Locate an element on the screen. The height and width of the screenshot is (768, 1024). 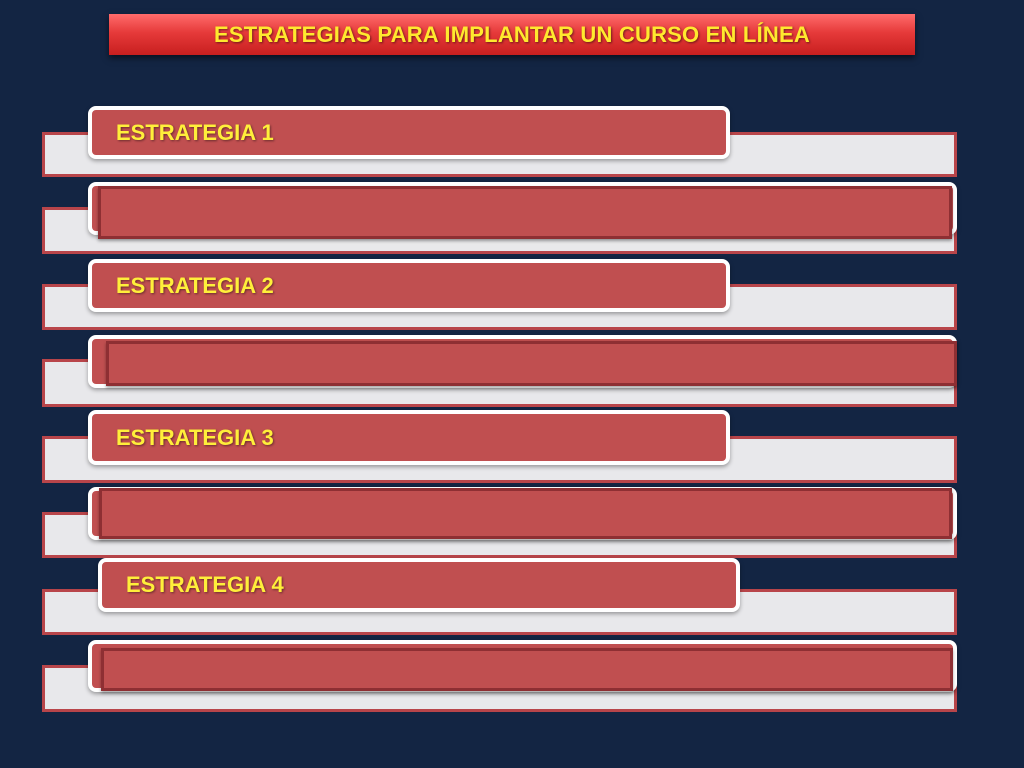
strategy-3-content-box is located at coordinates (525, 513).